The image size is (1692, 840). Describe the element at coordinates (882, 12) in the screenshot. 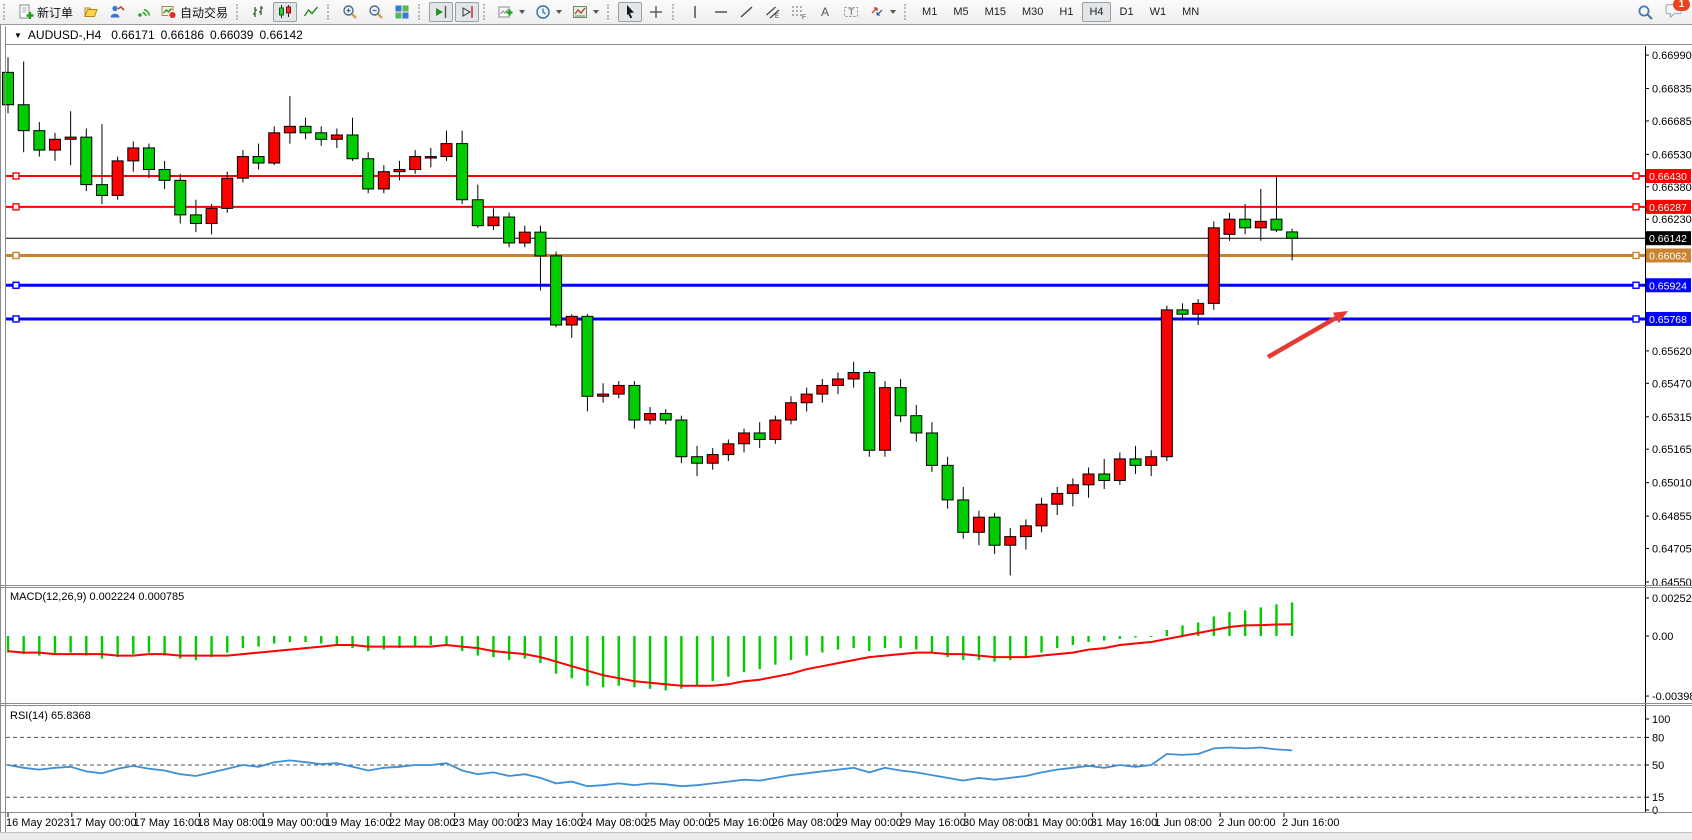

I see `arrows-button` at that location.